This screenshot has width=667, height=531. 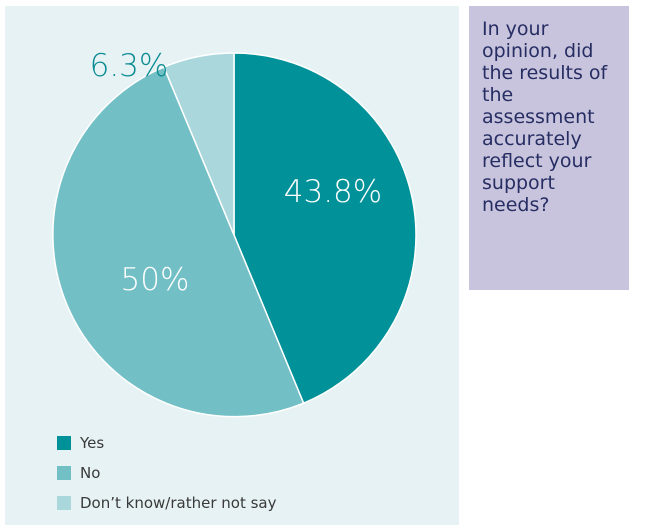 What do you see at coordinates (166, 443) in the screenshot?
I see `legend-item-yes: Yes` at bounding box center [166, 443].